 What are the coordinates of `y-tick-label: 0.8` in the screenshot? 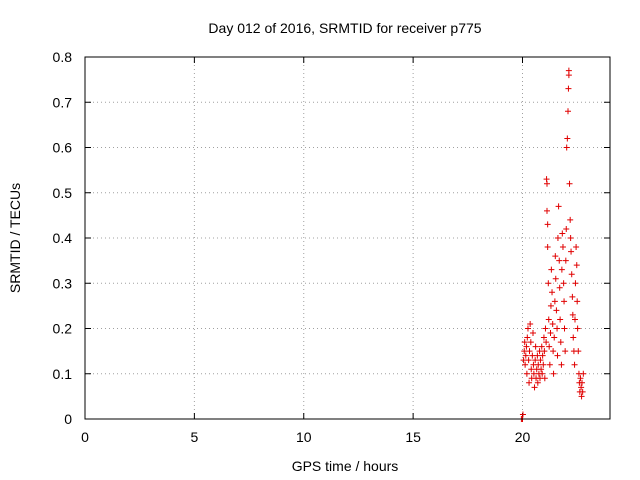 It's located at (63, 57).